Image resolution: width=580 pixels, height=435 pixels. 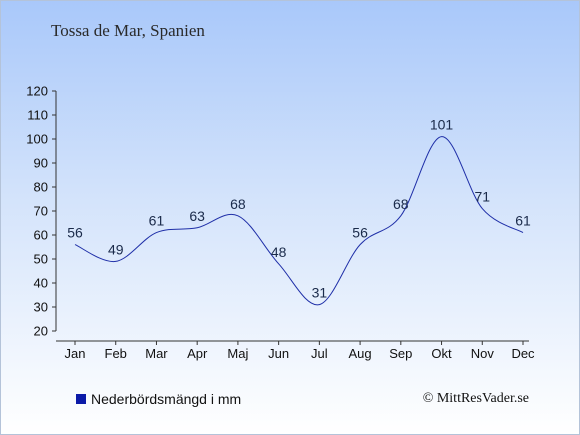 What do you see at coordinates (41, 187) in the screenshot?
I see `y-tick-label: 80` at bounding box center [41, 187].